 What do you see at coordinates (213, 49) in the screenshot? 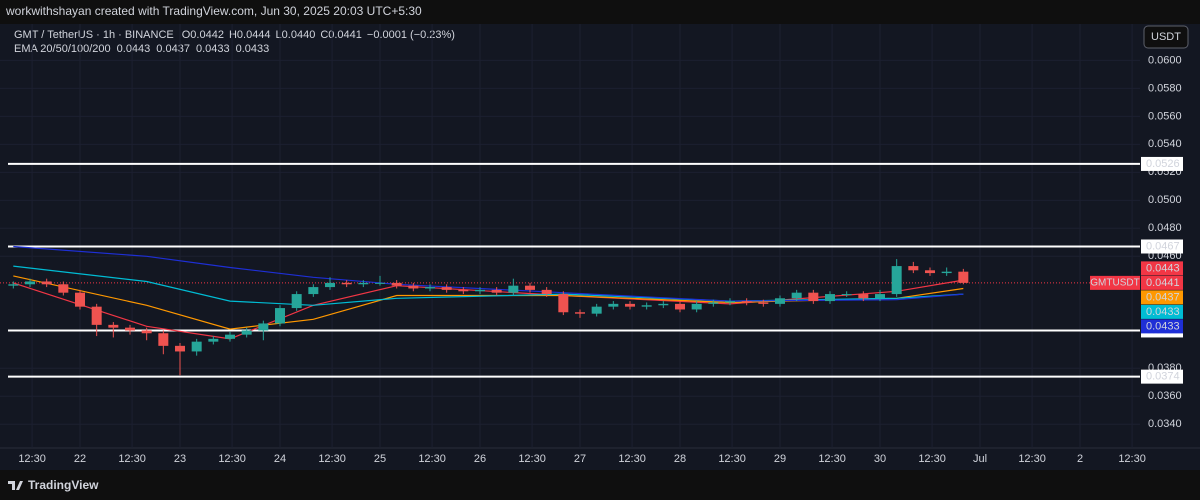
I see `ema-value: 0.0433` at bounding box center [213, 49].